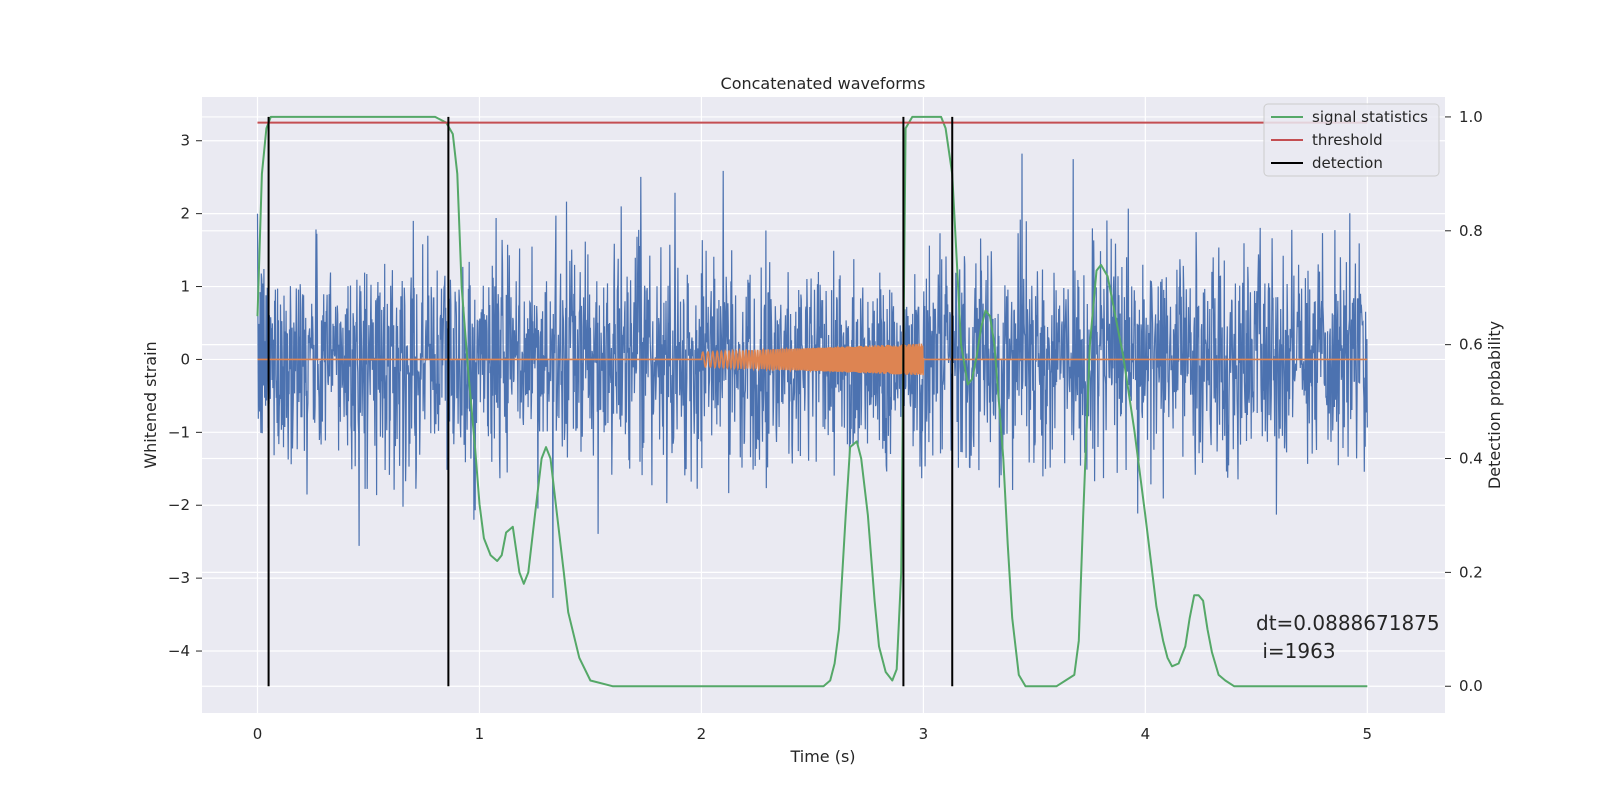 Image resolution: width=1600 pixels, height=800 pixels. Describe the element at coordinates (1347, 163) in the screenshot. I see `legend-label-detection: detection` at that location.